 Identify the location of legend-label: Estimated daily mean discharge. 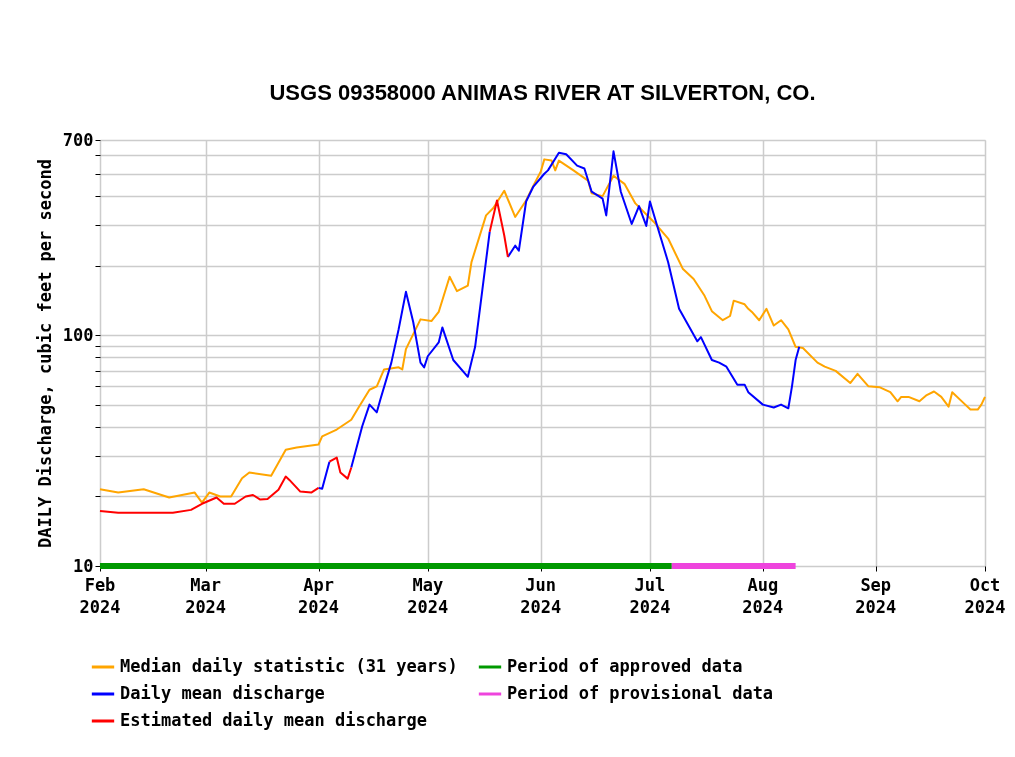
(274, 720).